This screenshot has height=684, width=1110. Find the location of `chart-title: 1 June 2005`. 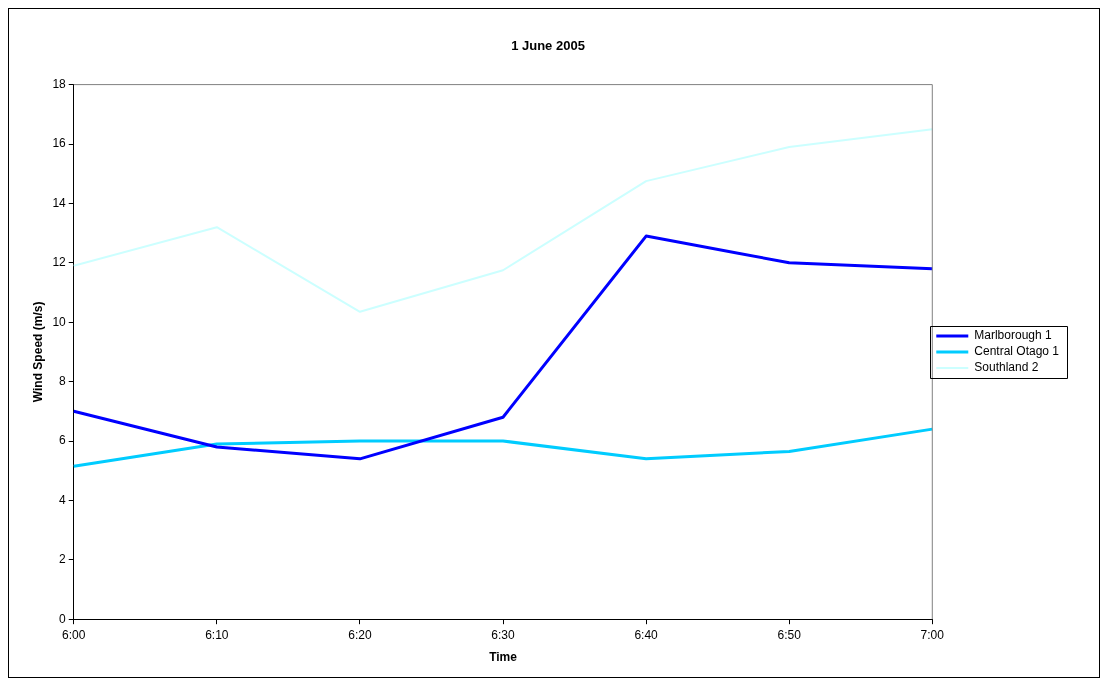

chart-title: 1 June 2005 is located at coordinates (548, 46).